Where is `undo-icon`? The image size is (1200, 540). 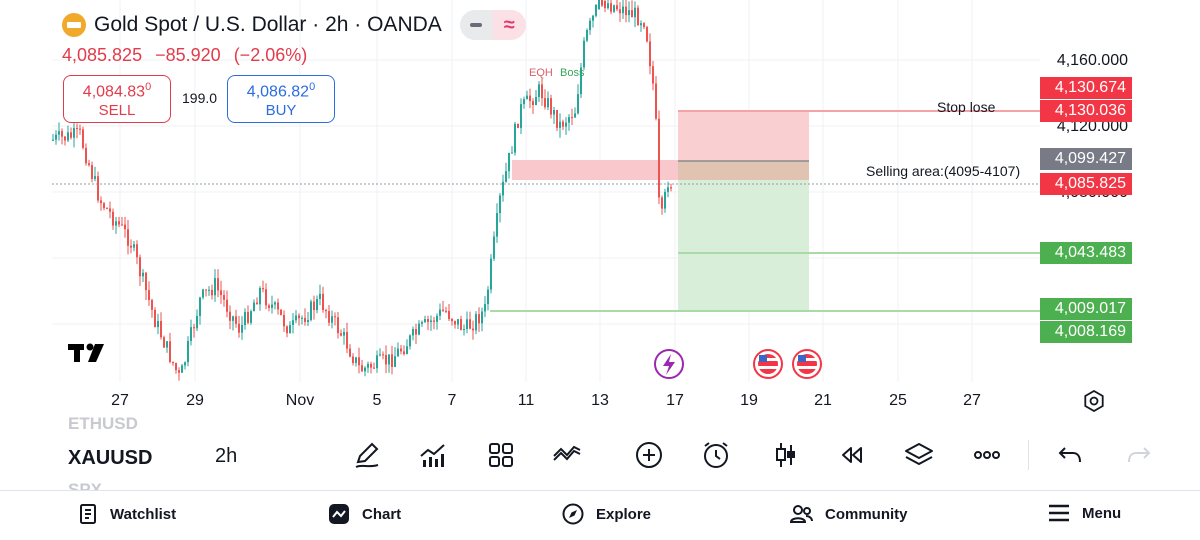 undo-icon is located at coordinates (1070, 455).